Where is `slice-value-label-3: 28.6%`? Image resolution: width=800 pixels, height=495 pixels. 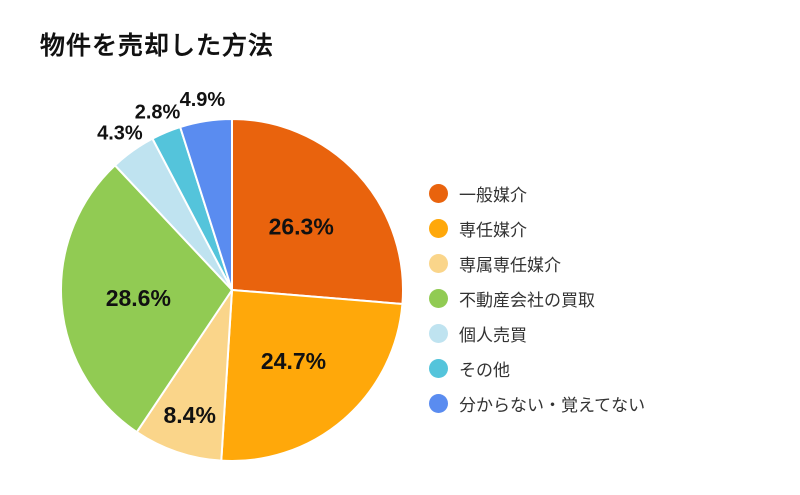 slice-value-label-3: 28.6% is located at coordinates (138, 298).